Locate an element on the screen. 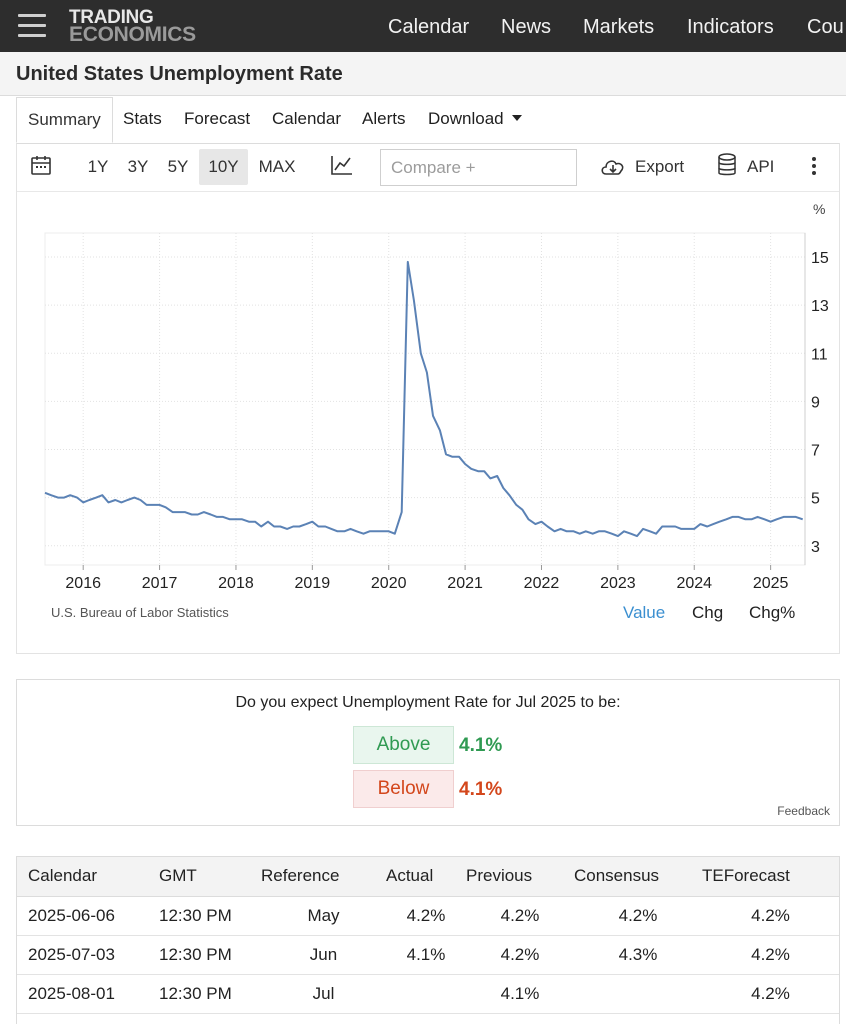  nav-calendar: Calendar is located at coordinates (429, 27).